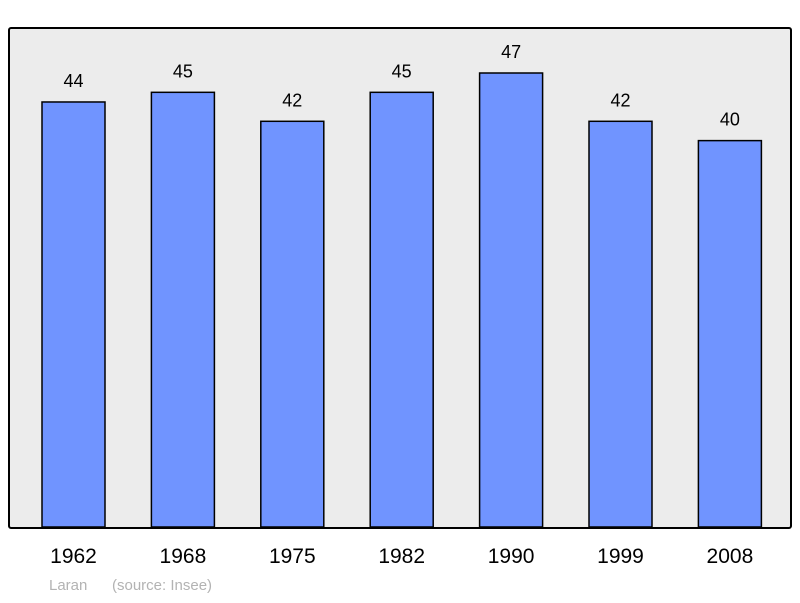 Image resolution: width=800 pixels, height=603 pixels. What do you see at coordinates (73, 314) in the screenshot?
I see `bar-1962` at bounding box center [73, 314].